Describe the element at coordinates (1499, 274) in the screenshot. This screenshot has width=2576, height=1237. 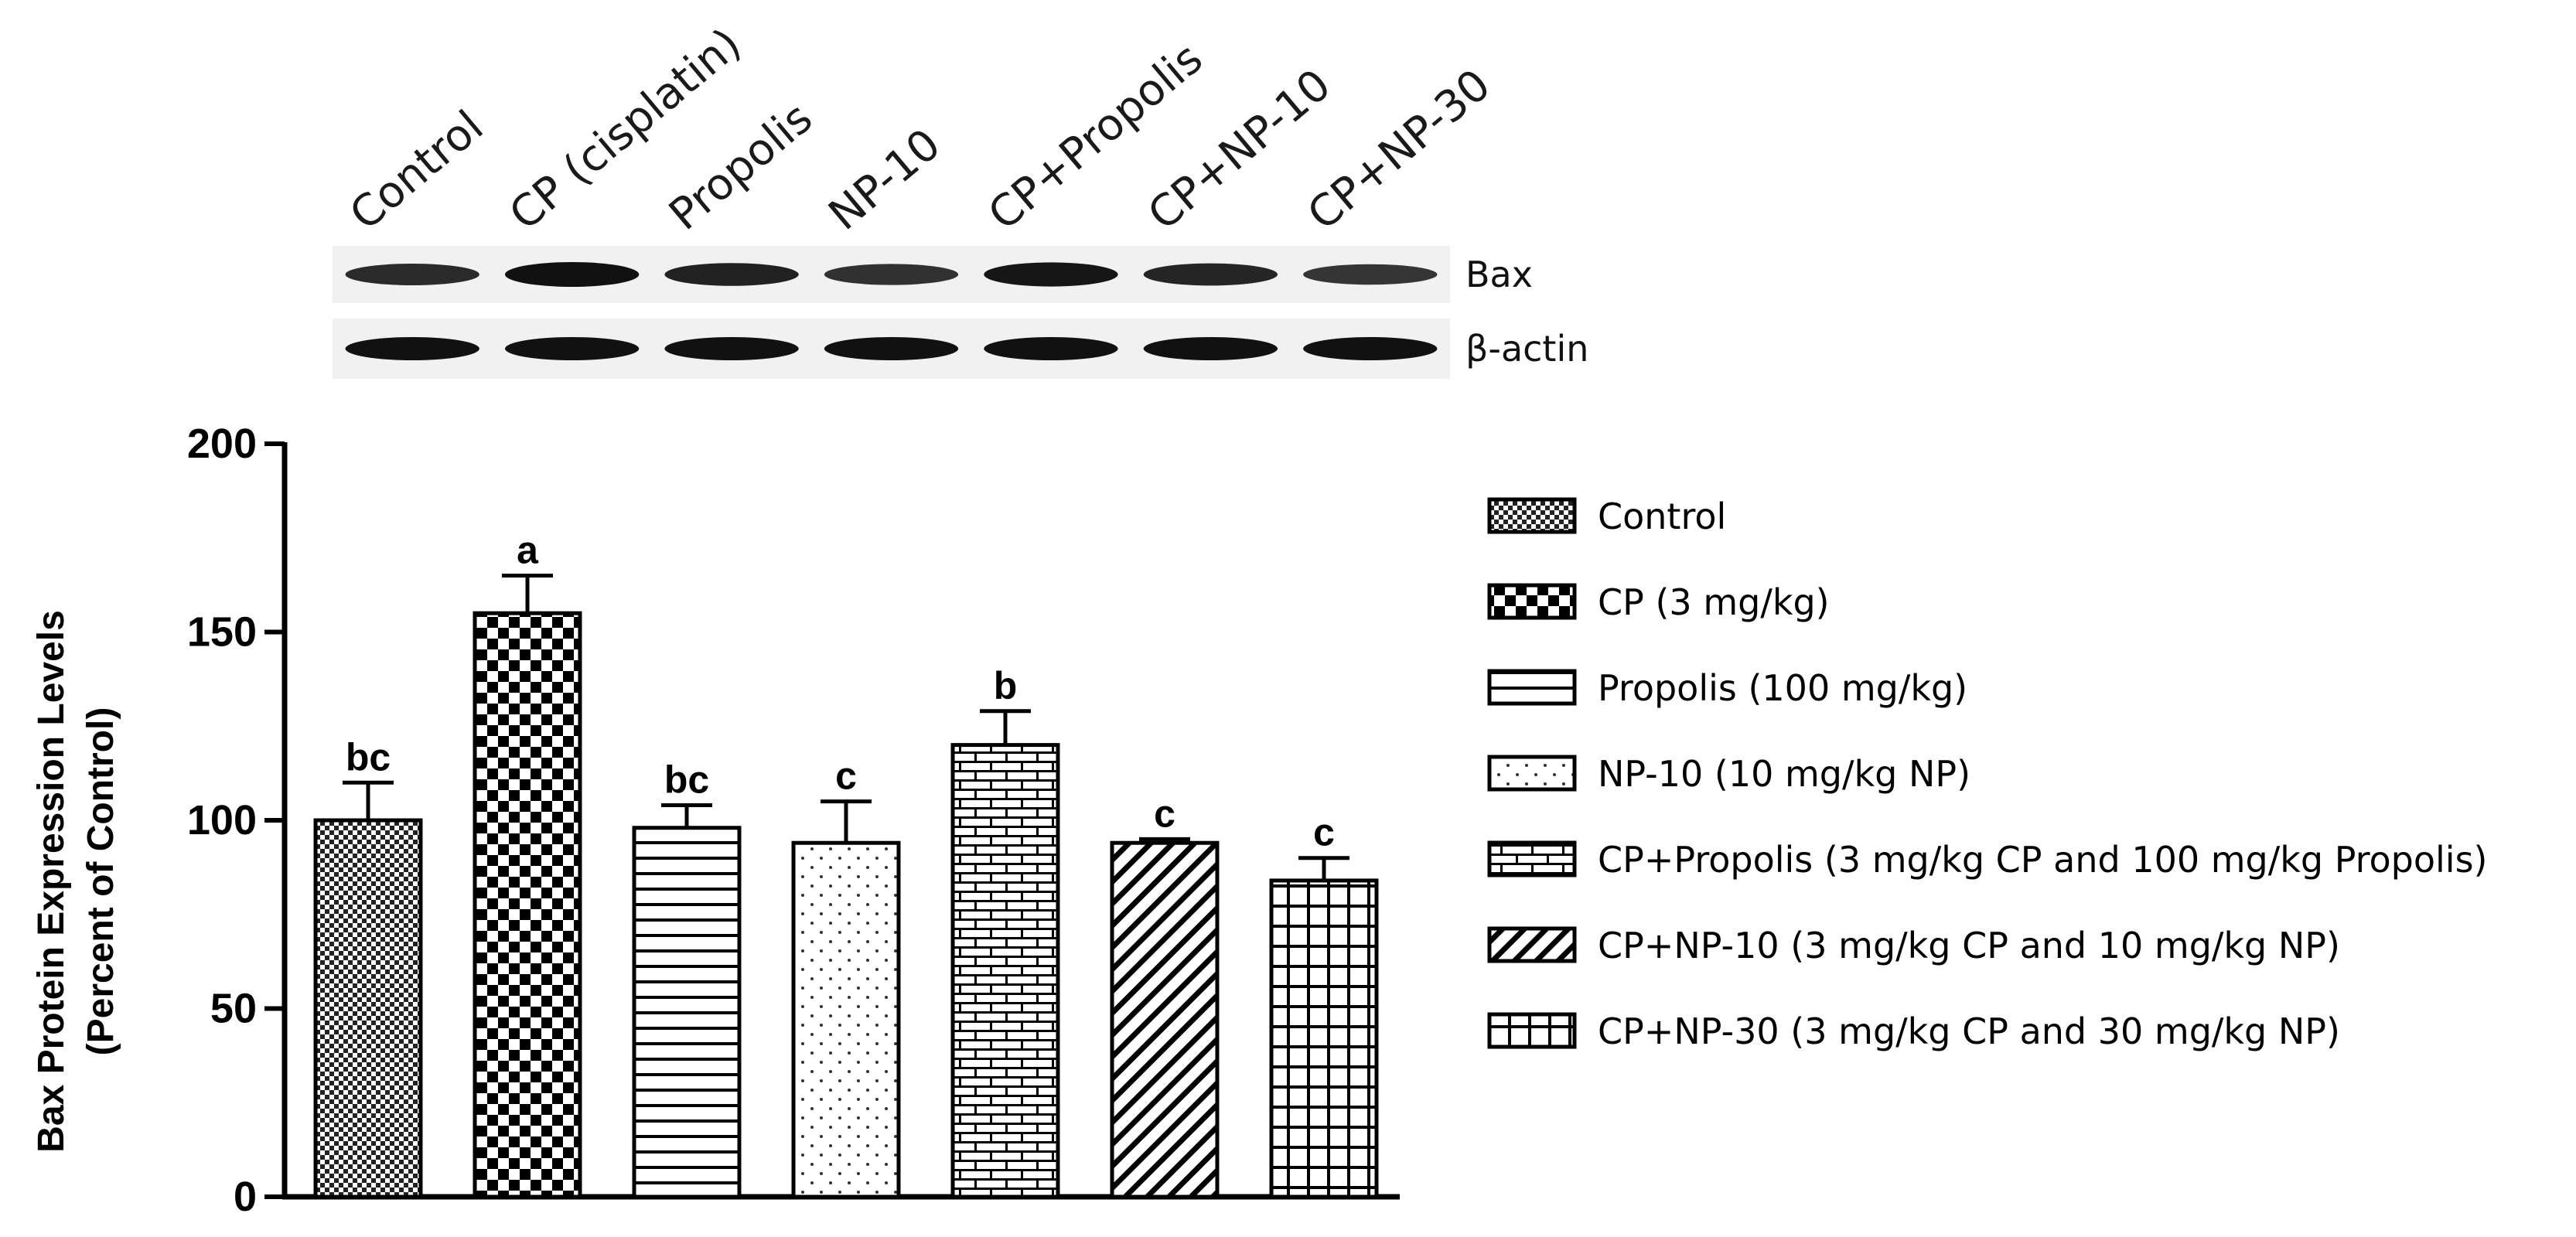
I see `blot-row-label: Bax` at that location.